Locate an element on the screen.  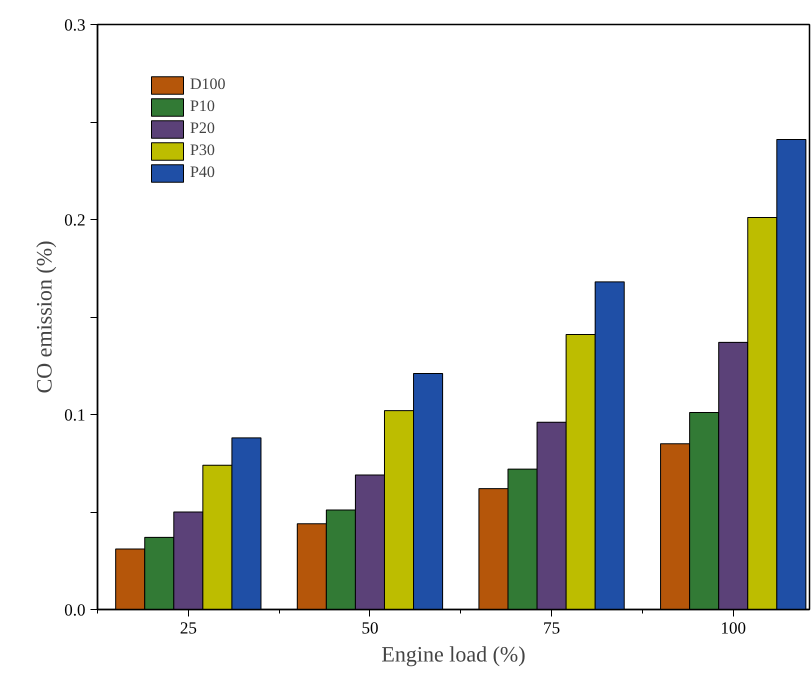
y-tick-label: 0.2 is located at coordinates (75, 220).